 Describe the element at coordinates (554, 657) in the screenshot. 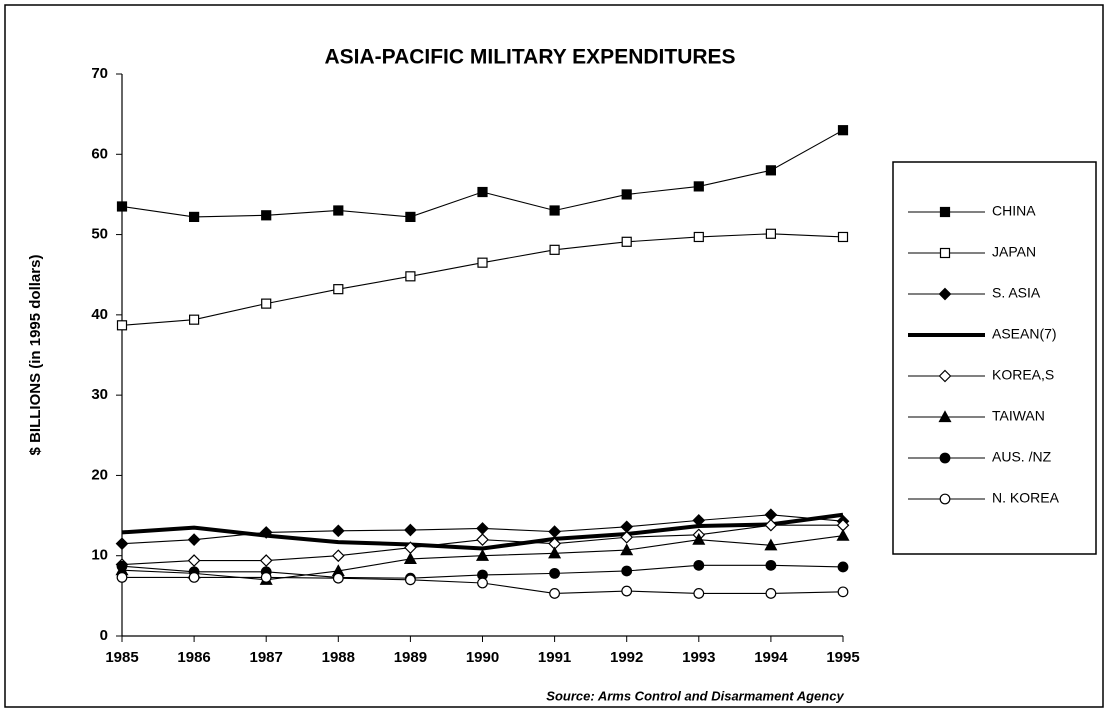

I see `x-tick-label: 1991` at that location.